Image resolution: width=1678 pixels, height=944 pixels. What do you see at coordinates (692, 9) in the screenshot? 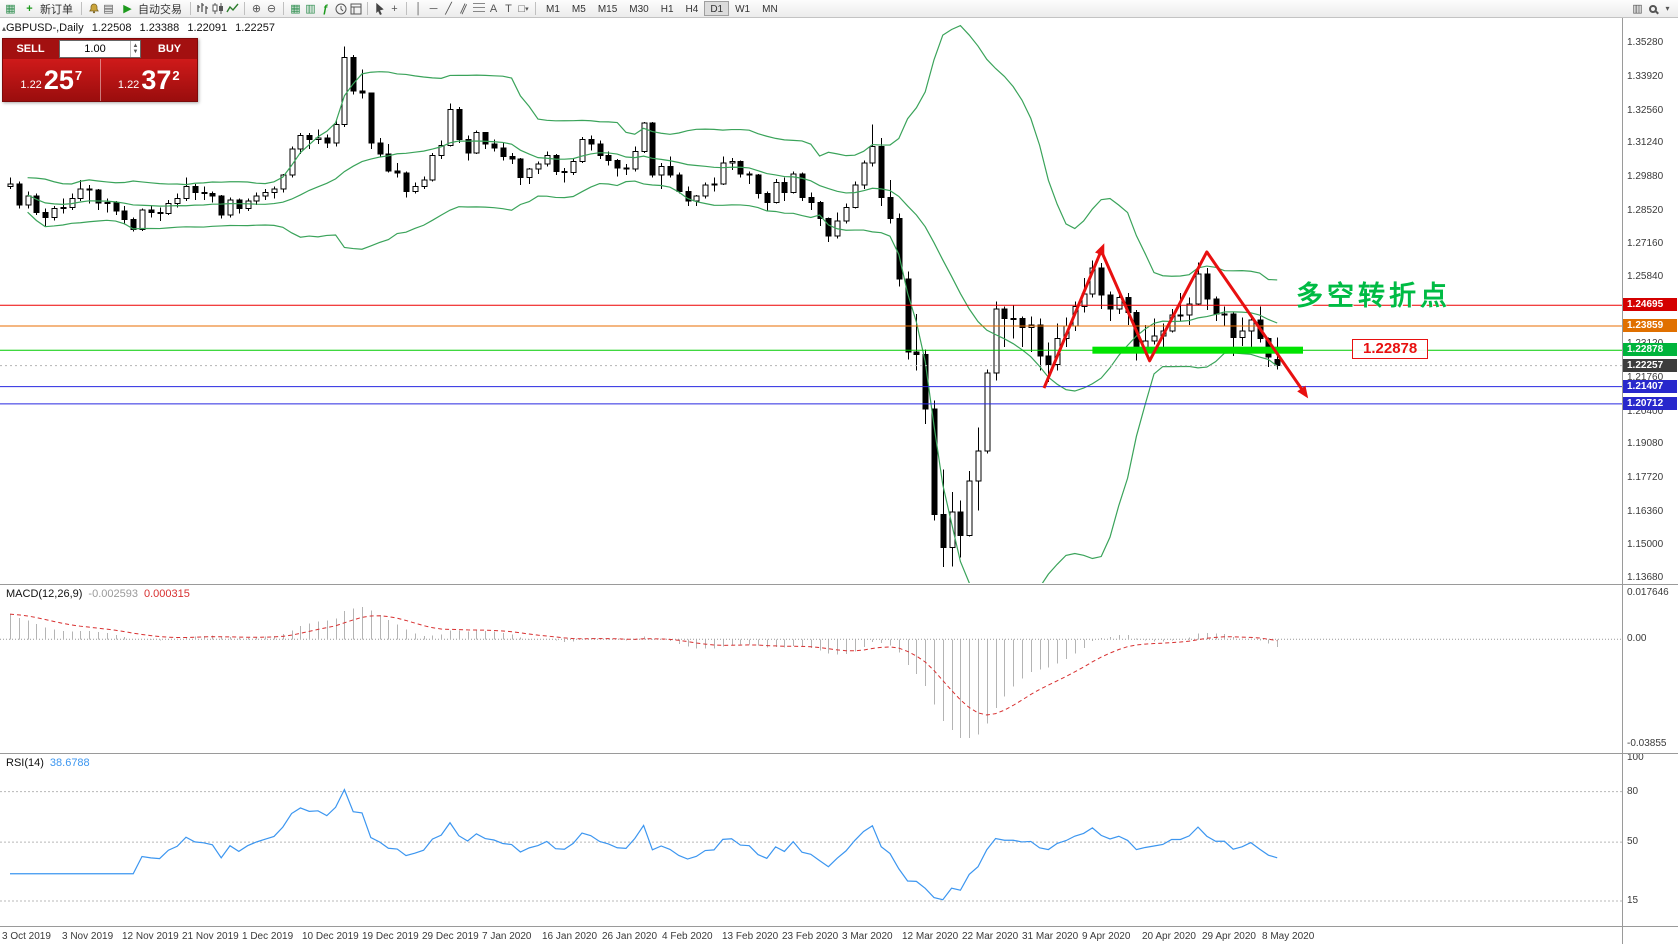
I see `timeframe-h4: H4` at bounding box center [692, 9].